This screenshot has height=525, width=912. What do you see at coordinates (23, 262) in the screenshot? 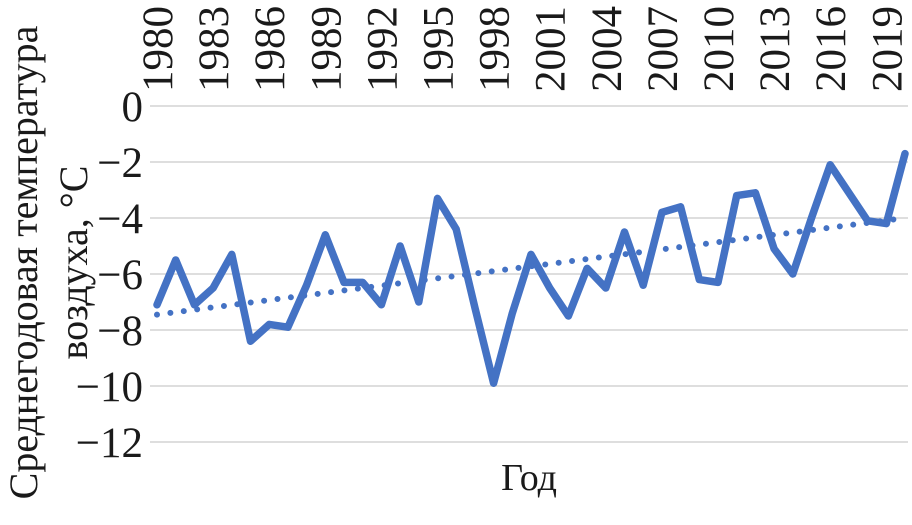
I see `y-axis-title-line1: Среднегодовая температура` at bounding box center [23, 262].